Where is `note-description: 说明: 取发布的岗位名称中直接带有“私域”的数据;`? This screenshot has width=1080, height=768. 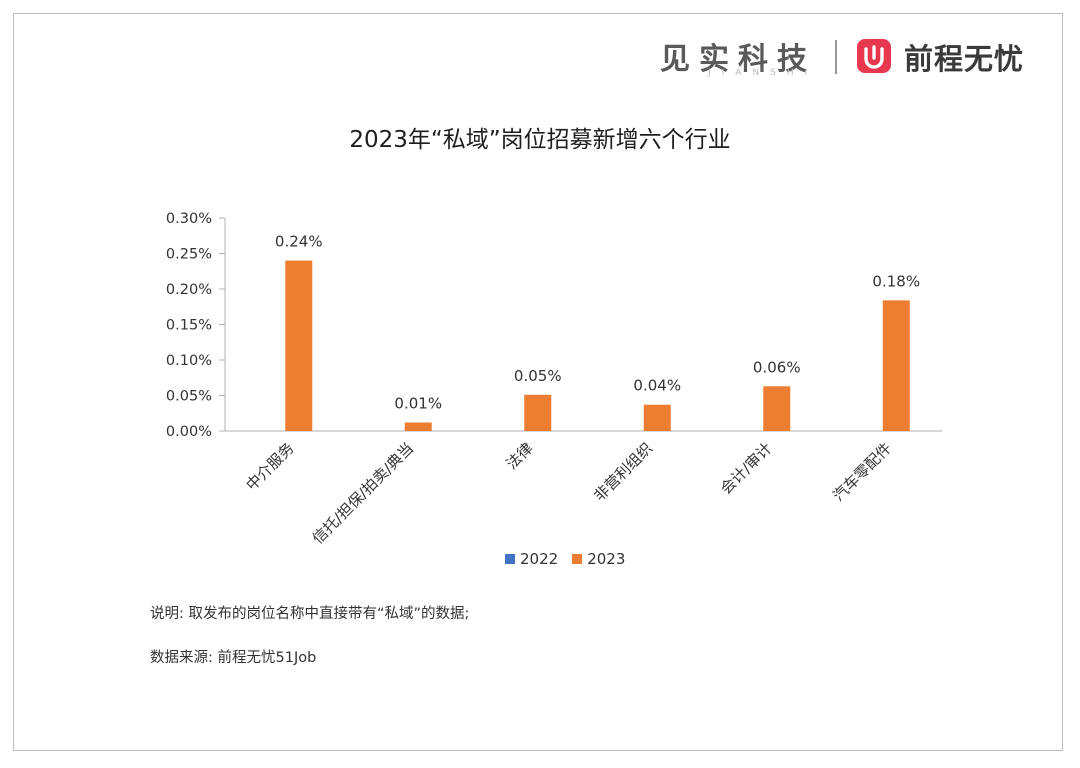 note-description: 说明: 取发布的岗位名称中直接带有“私域”的数据; is located at coordinates (310, 614).